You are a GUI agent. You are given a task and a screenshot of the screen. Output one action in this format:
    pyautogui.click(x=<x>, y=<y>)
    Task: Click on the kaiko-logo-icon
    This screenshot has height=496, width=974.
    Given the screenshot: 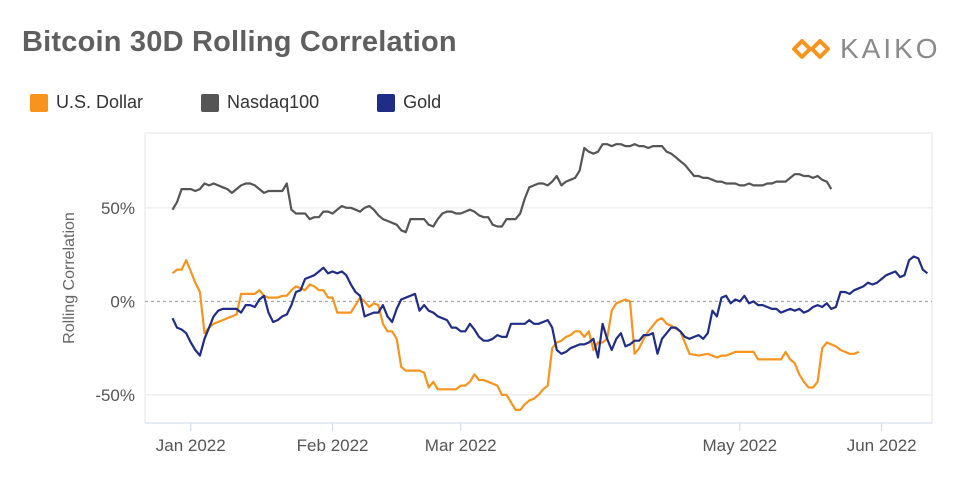 What is the action you would take?
    pyautogui.click(x=811, y=49)
    